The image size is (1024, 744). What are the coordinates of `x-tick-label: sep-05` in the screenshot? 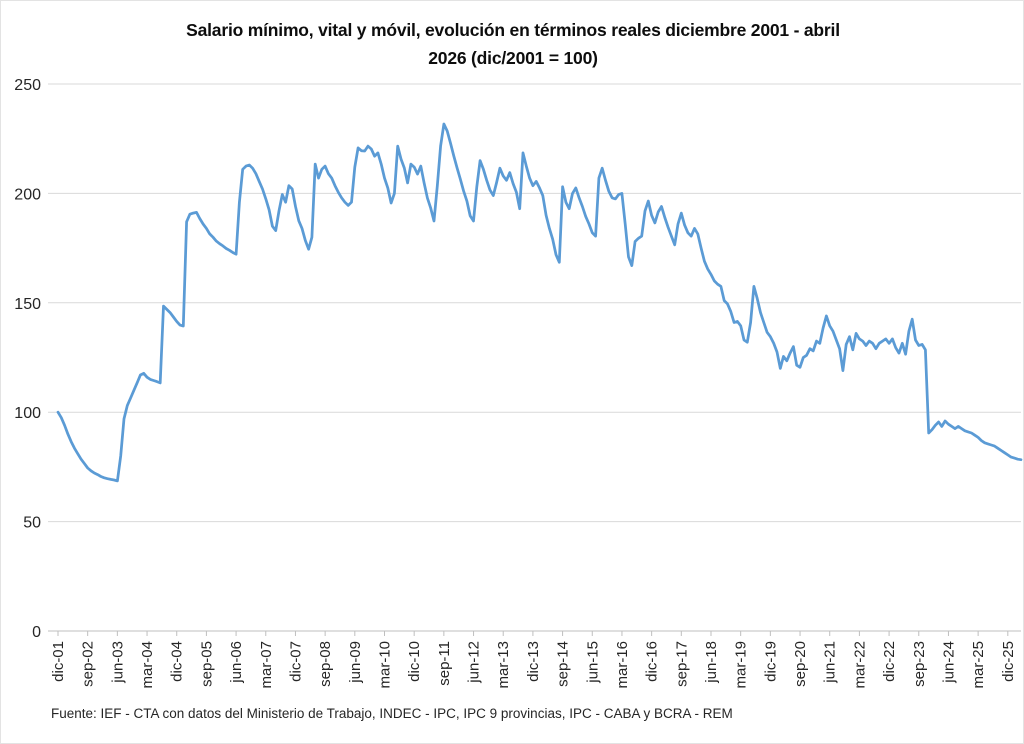 It's located at (206, 664).